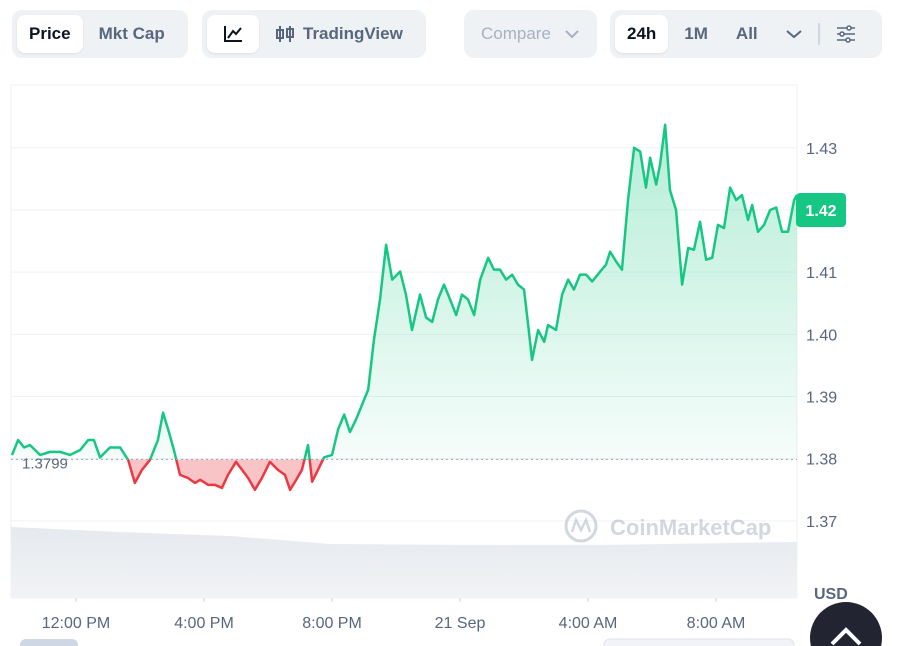 Image resolution: width=916 pixels, height=646 pixels. What do you see at coordinates (404, 562) in the screenshot?
I see `volume-area` at bounding box center [404, 562].